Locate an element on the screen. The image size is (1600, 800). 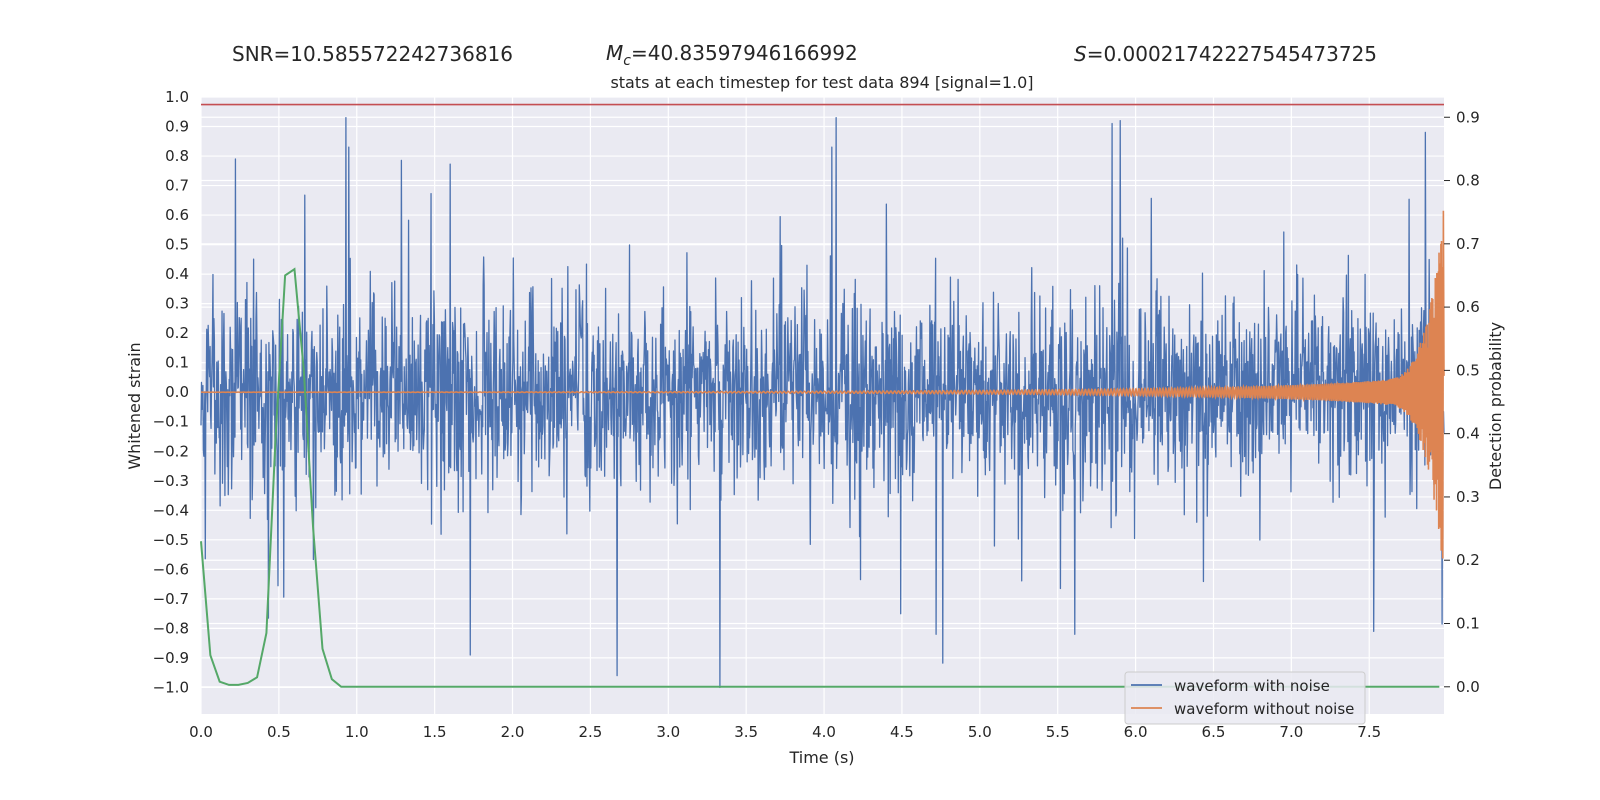
y-tick-label: −0.1 is located at coordinates (171, 422).